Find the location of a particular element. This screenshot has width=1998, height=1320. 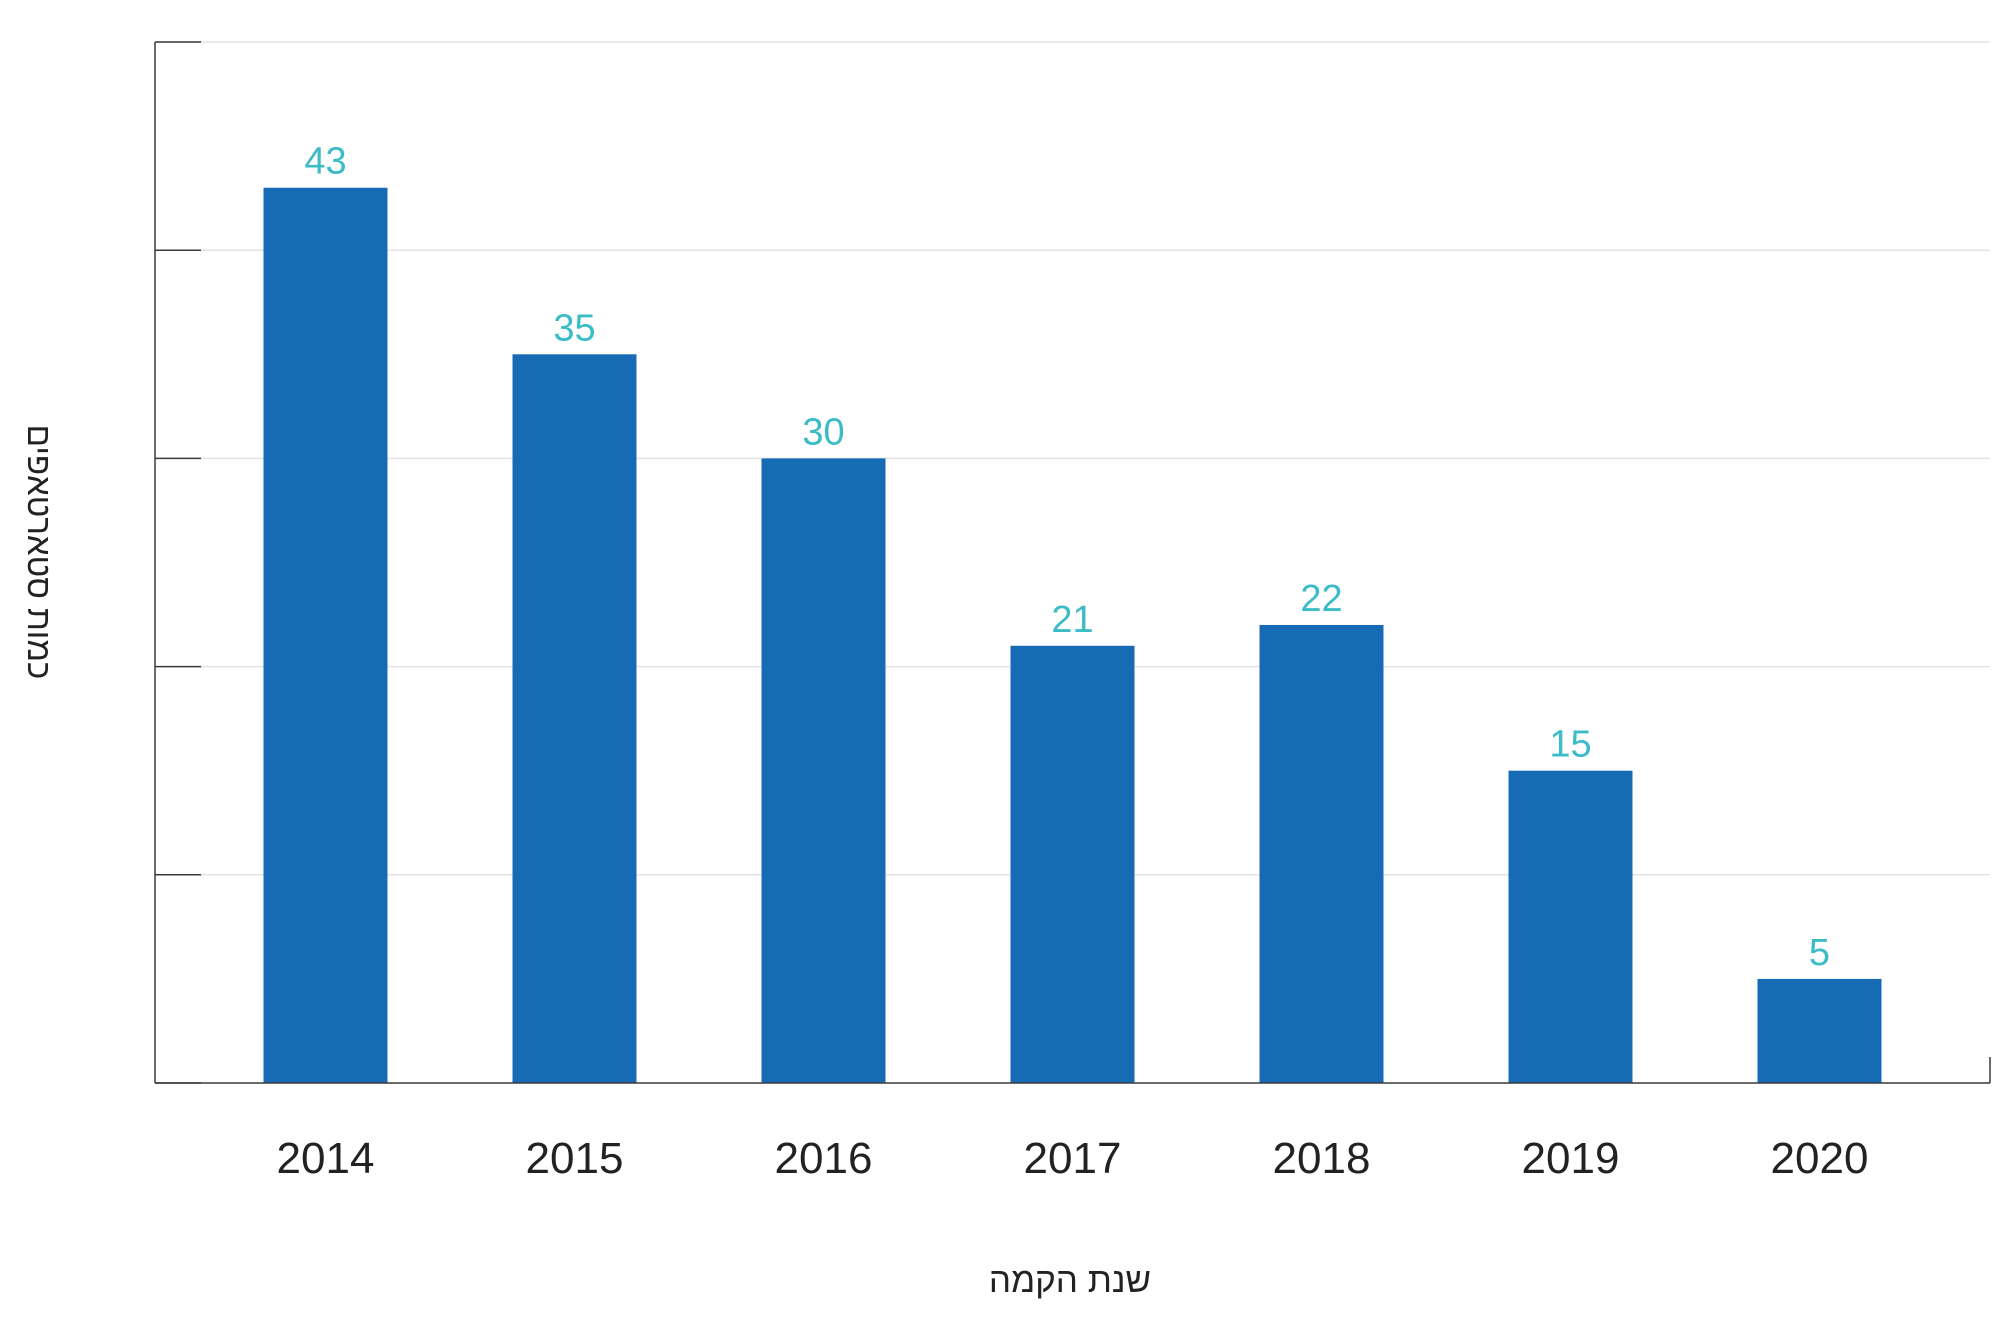

bar-2017 is located at coordinates (1072, 864).